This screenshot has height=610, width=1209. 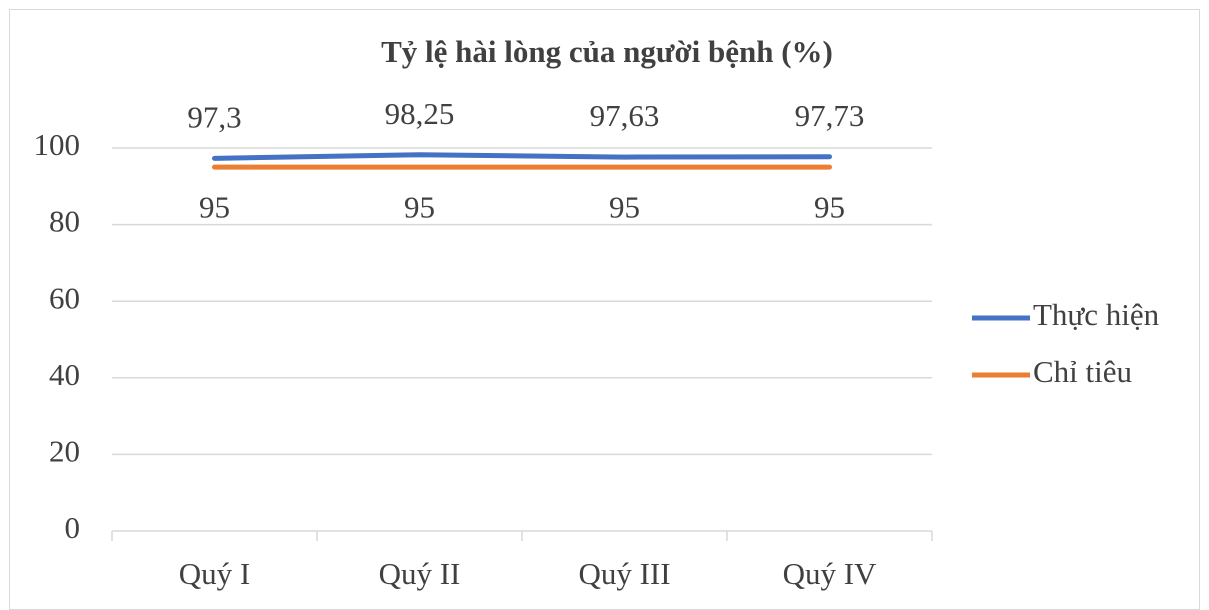 I want to click on line-series, so click(x=522, y=156).